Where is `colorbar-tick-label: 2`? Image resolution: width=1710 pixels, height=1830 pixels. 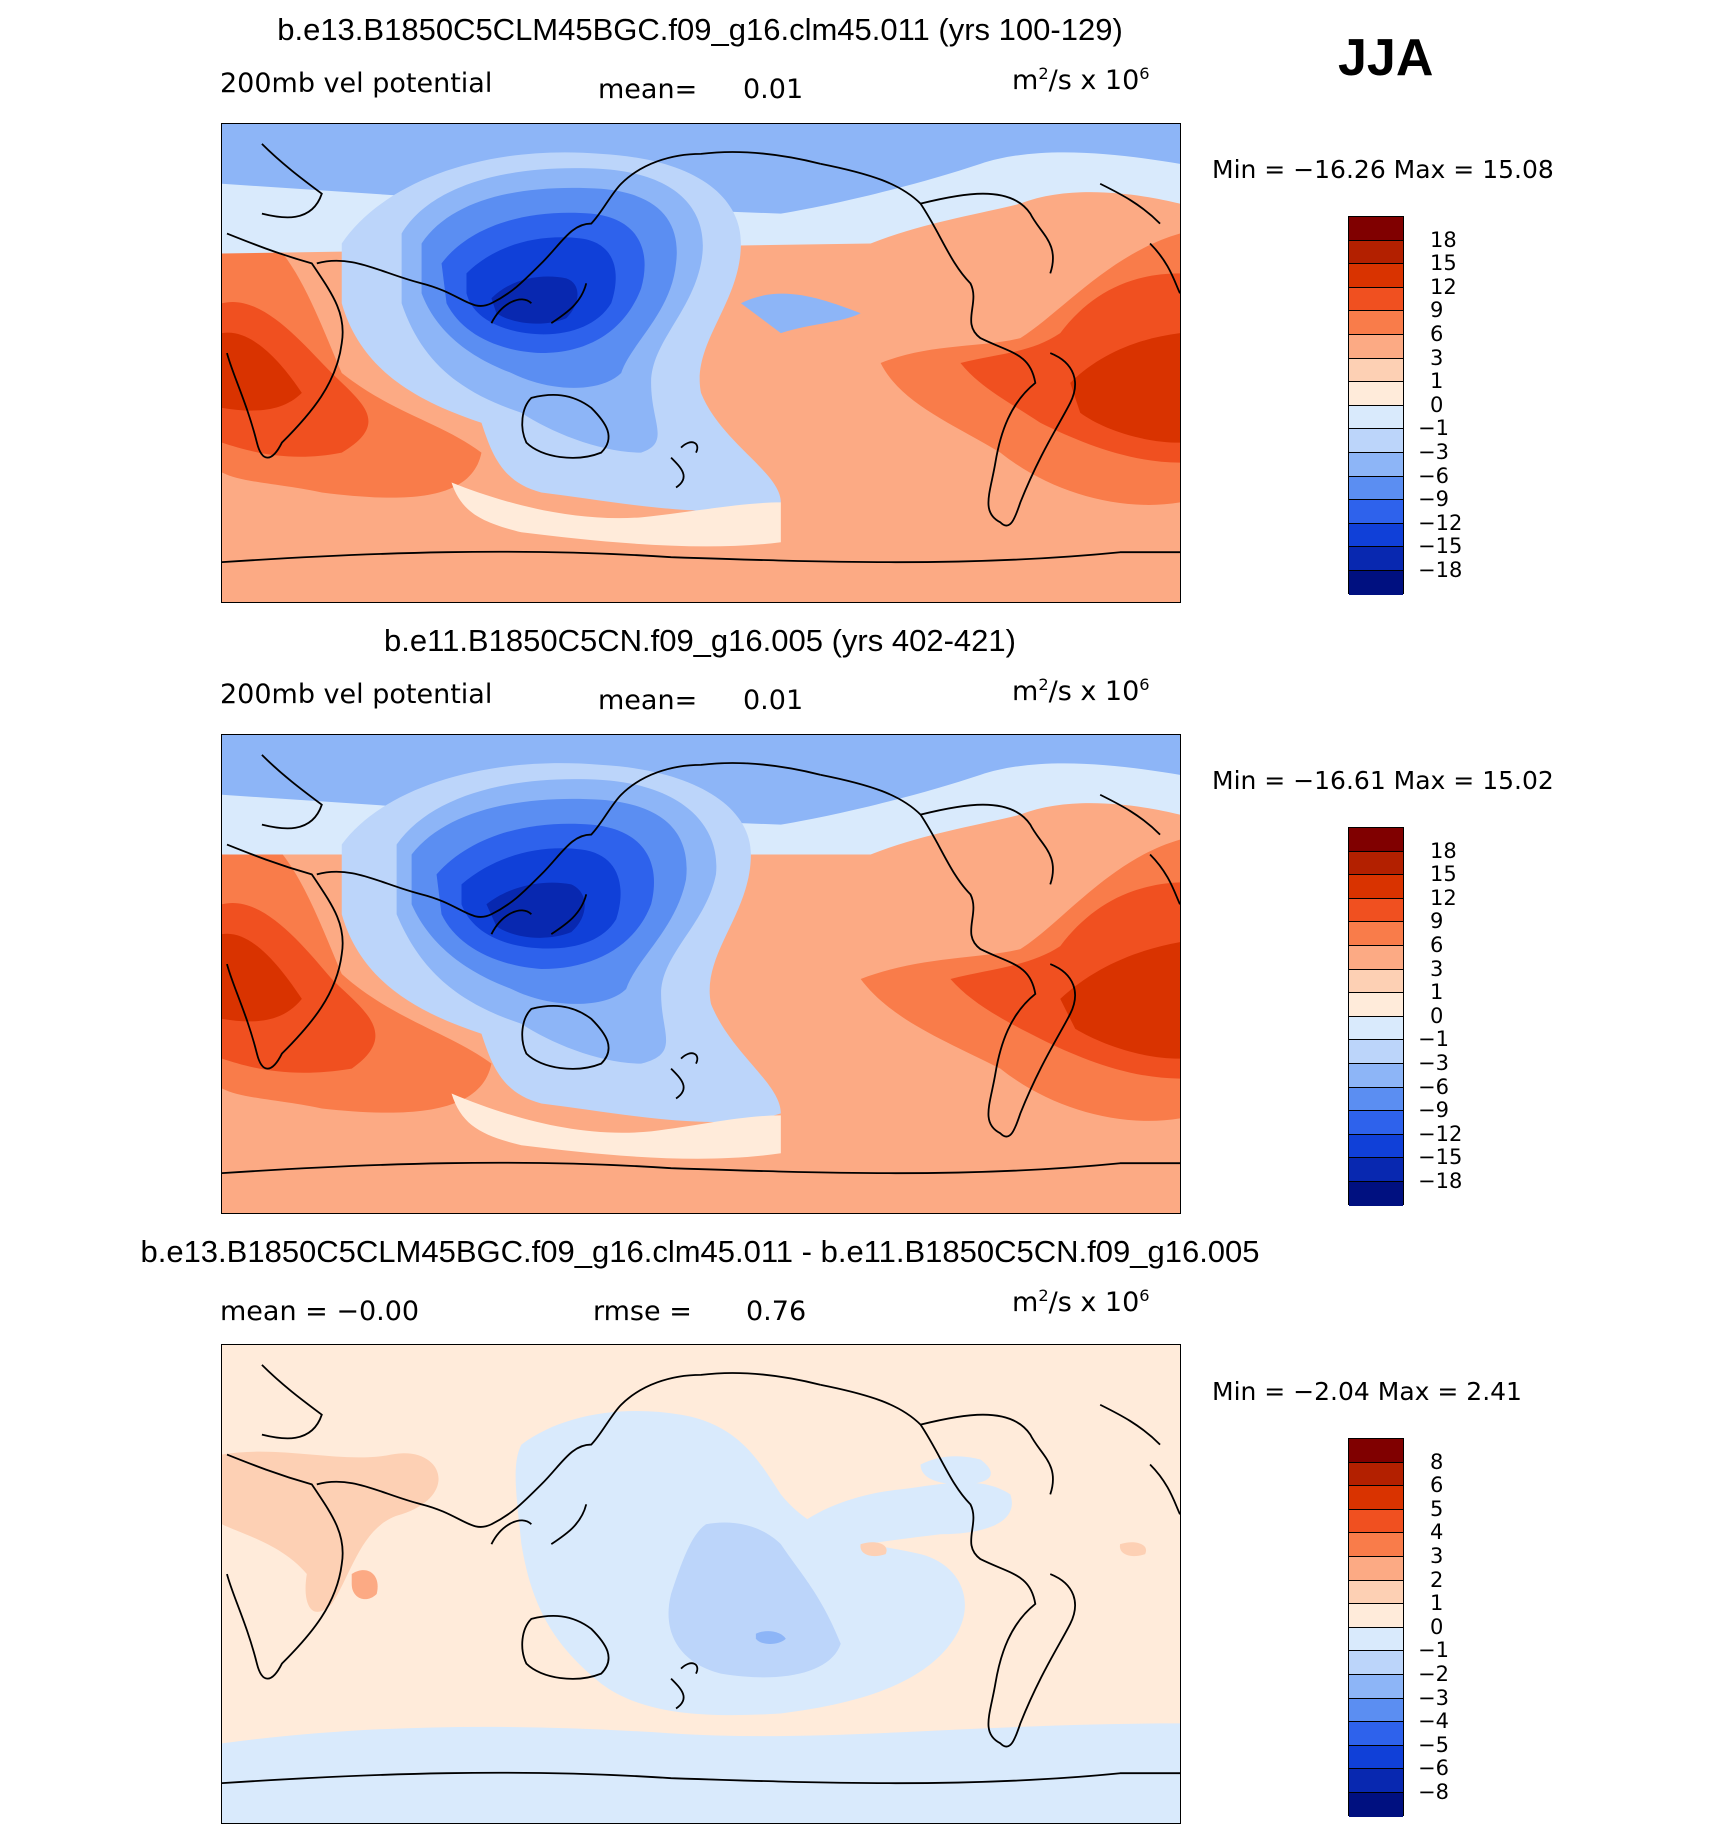
colorbar-tick-label: 2 is located at coordinates (1437, 1579).